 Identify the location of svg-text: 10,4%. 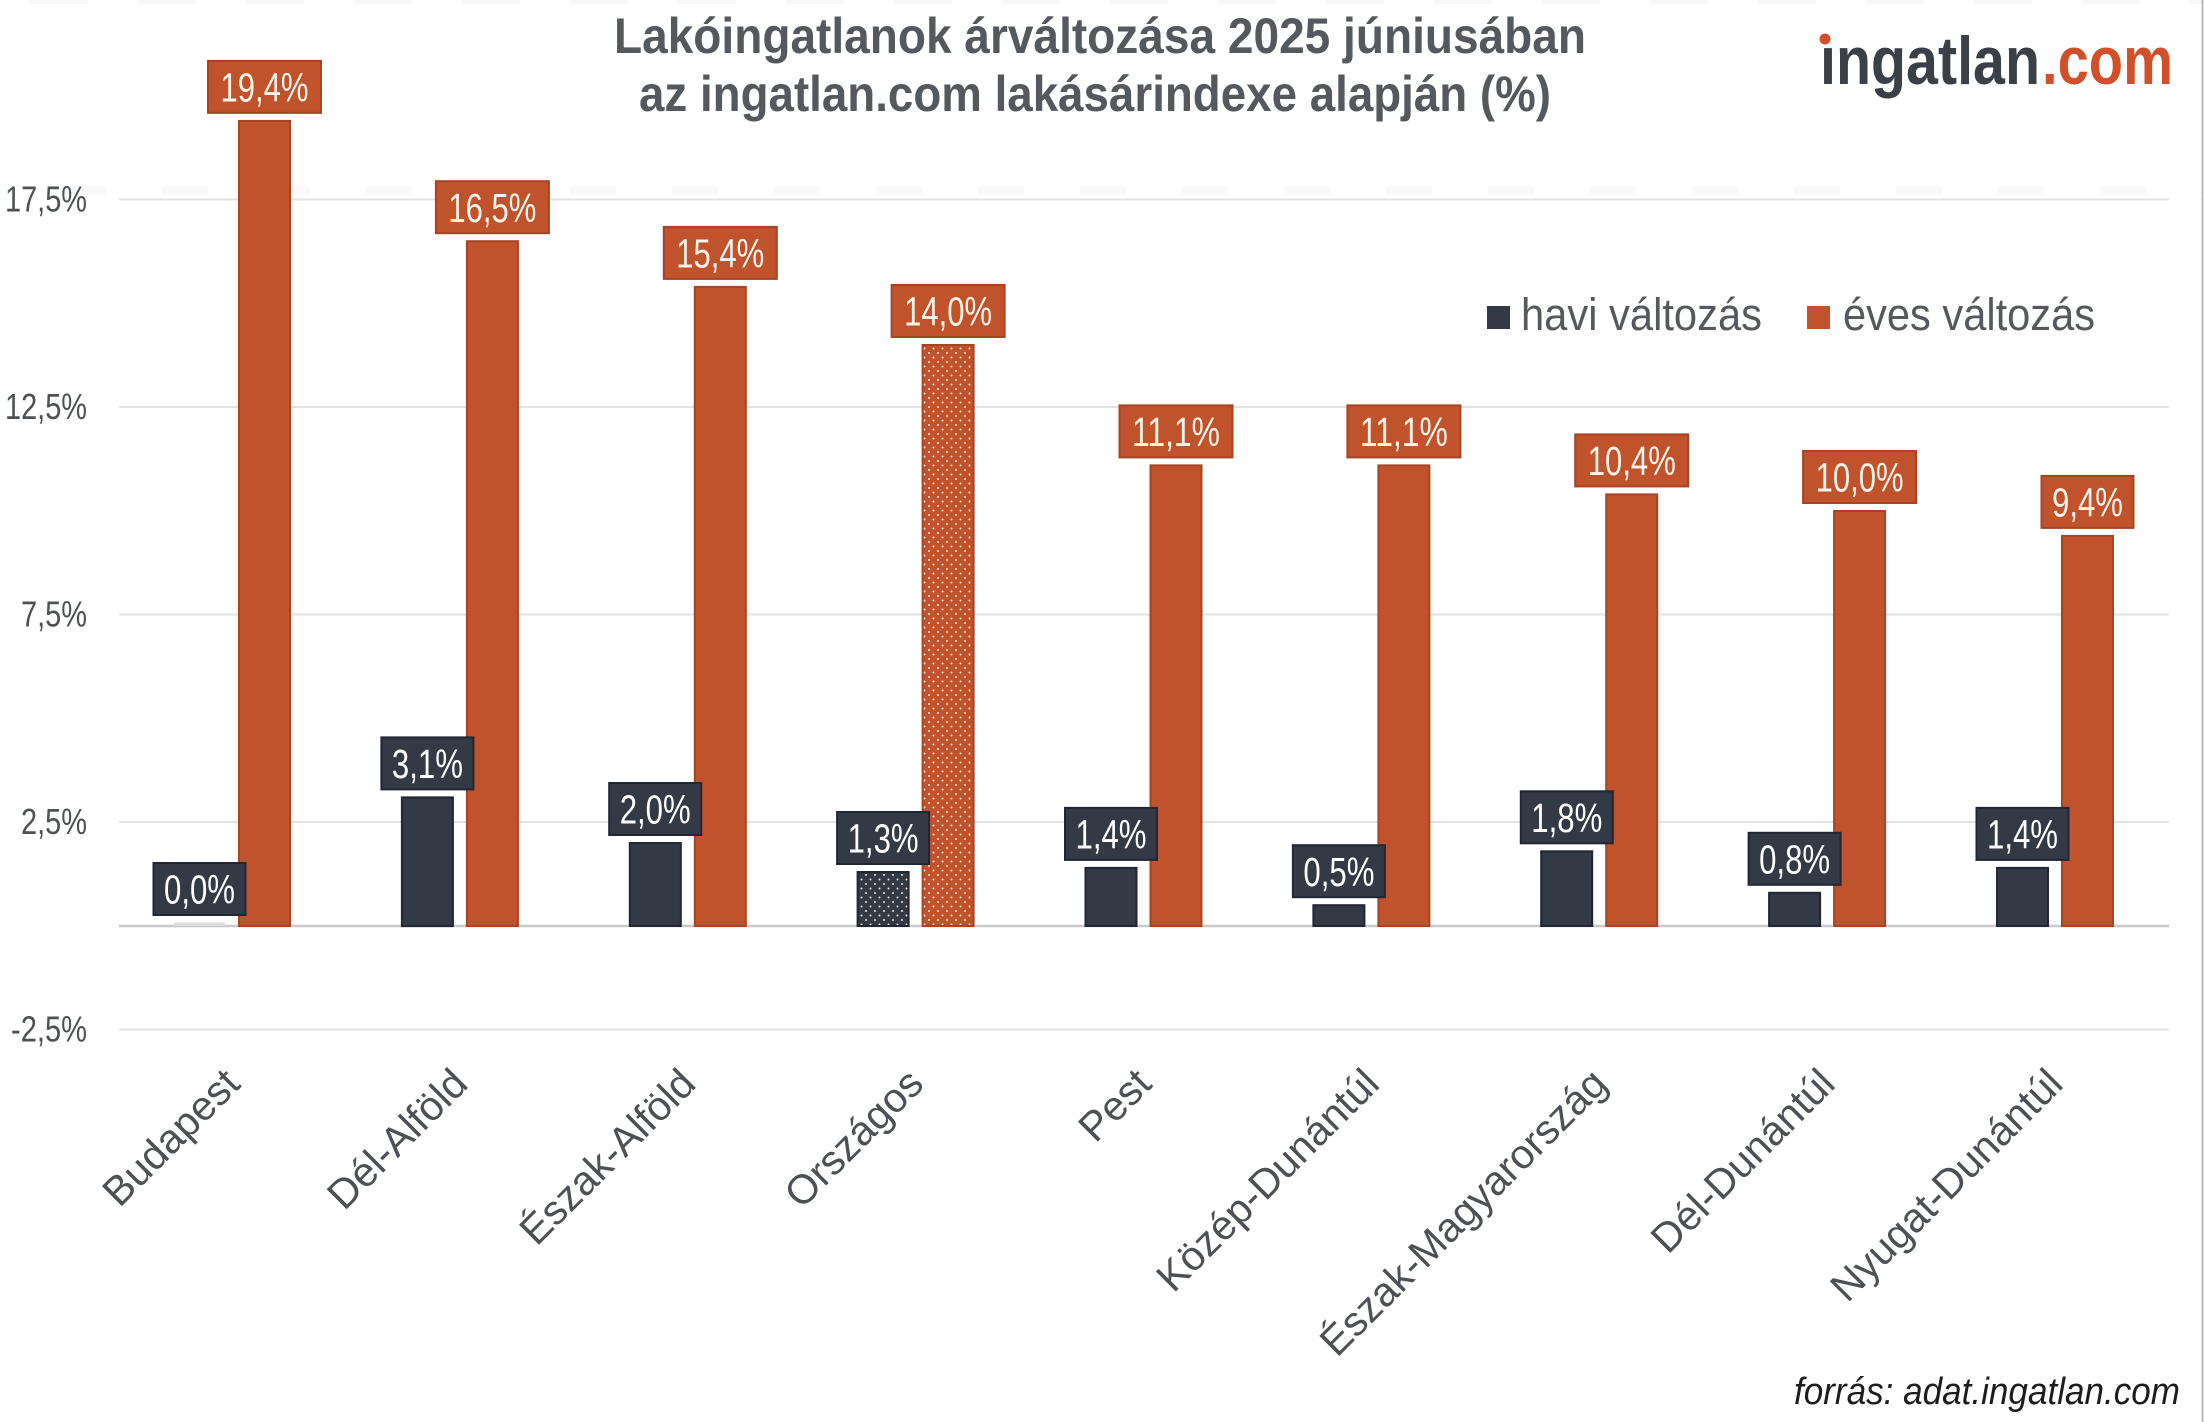
(1632, 461).